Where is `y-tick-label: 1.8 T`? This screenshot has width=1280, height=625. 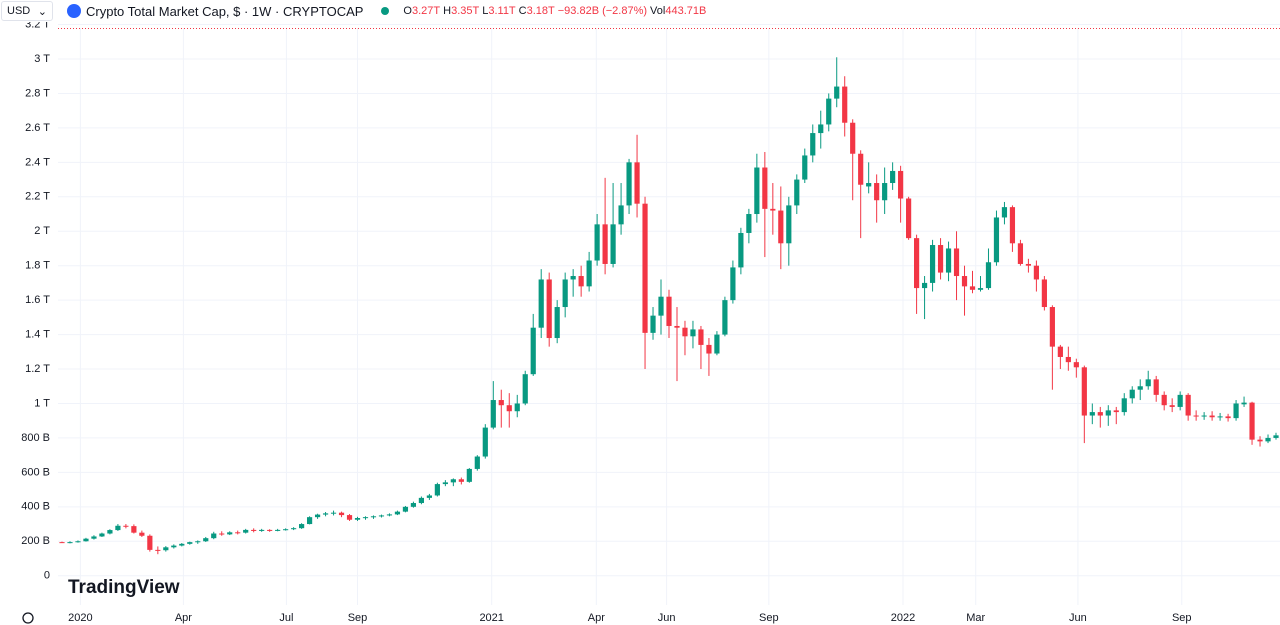 y-tick-label: 1.8 T is located at coordinates (37, 266).